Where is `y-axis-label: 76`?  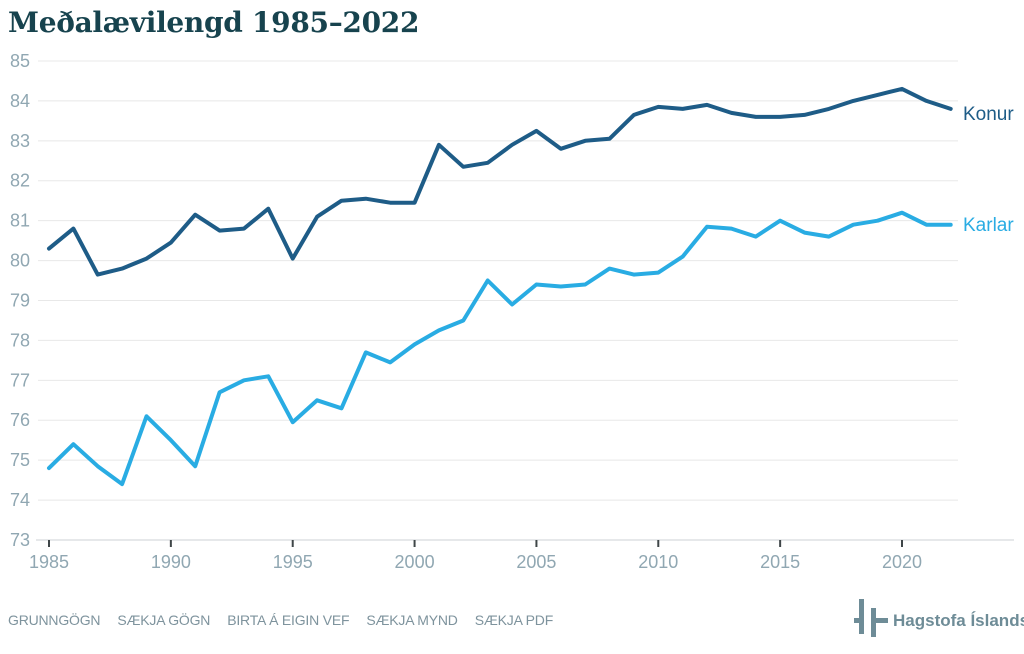
y-axis-label: 76 is located at coordinates (20, 420).